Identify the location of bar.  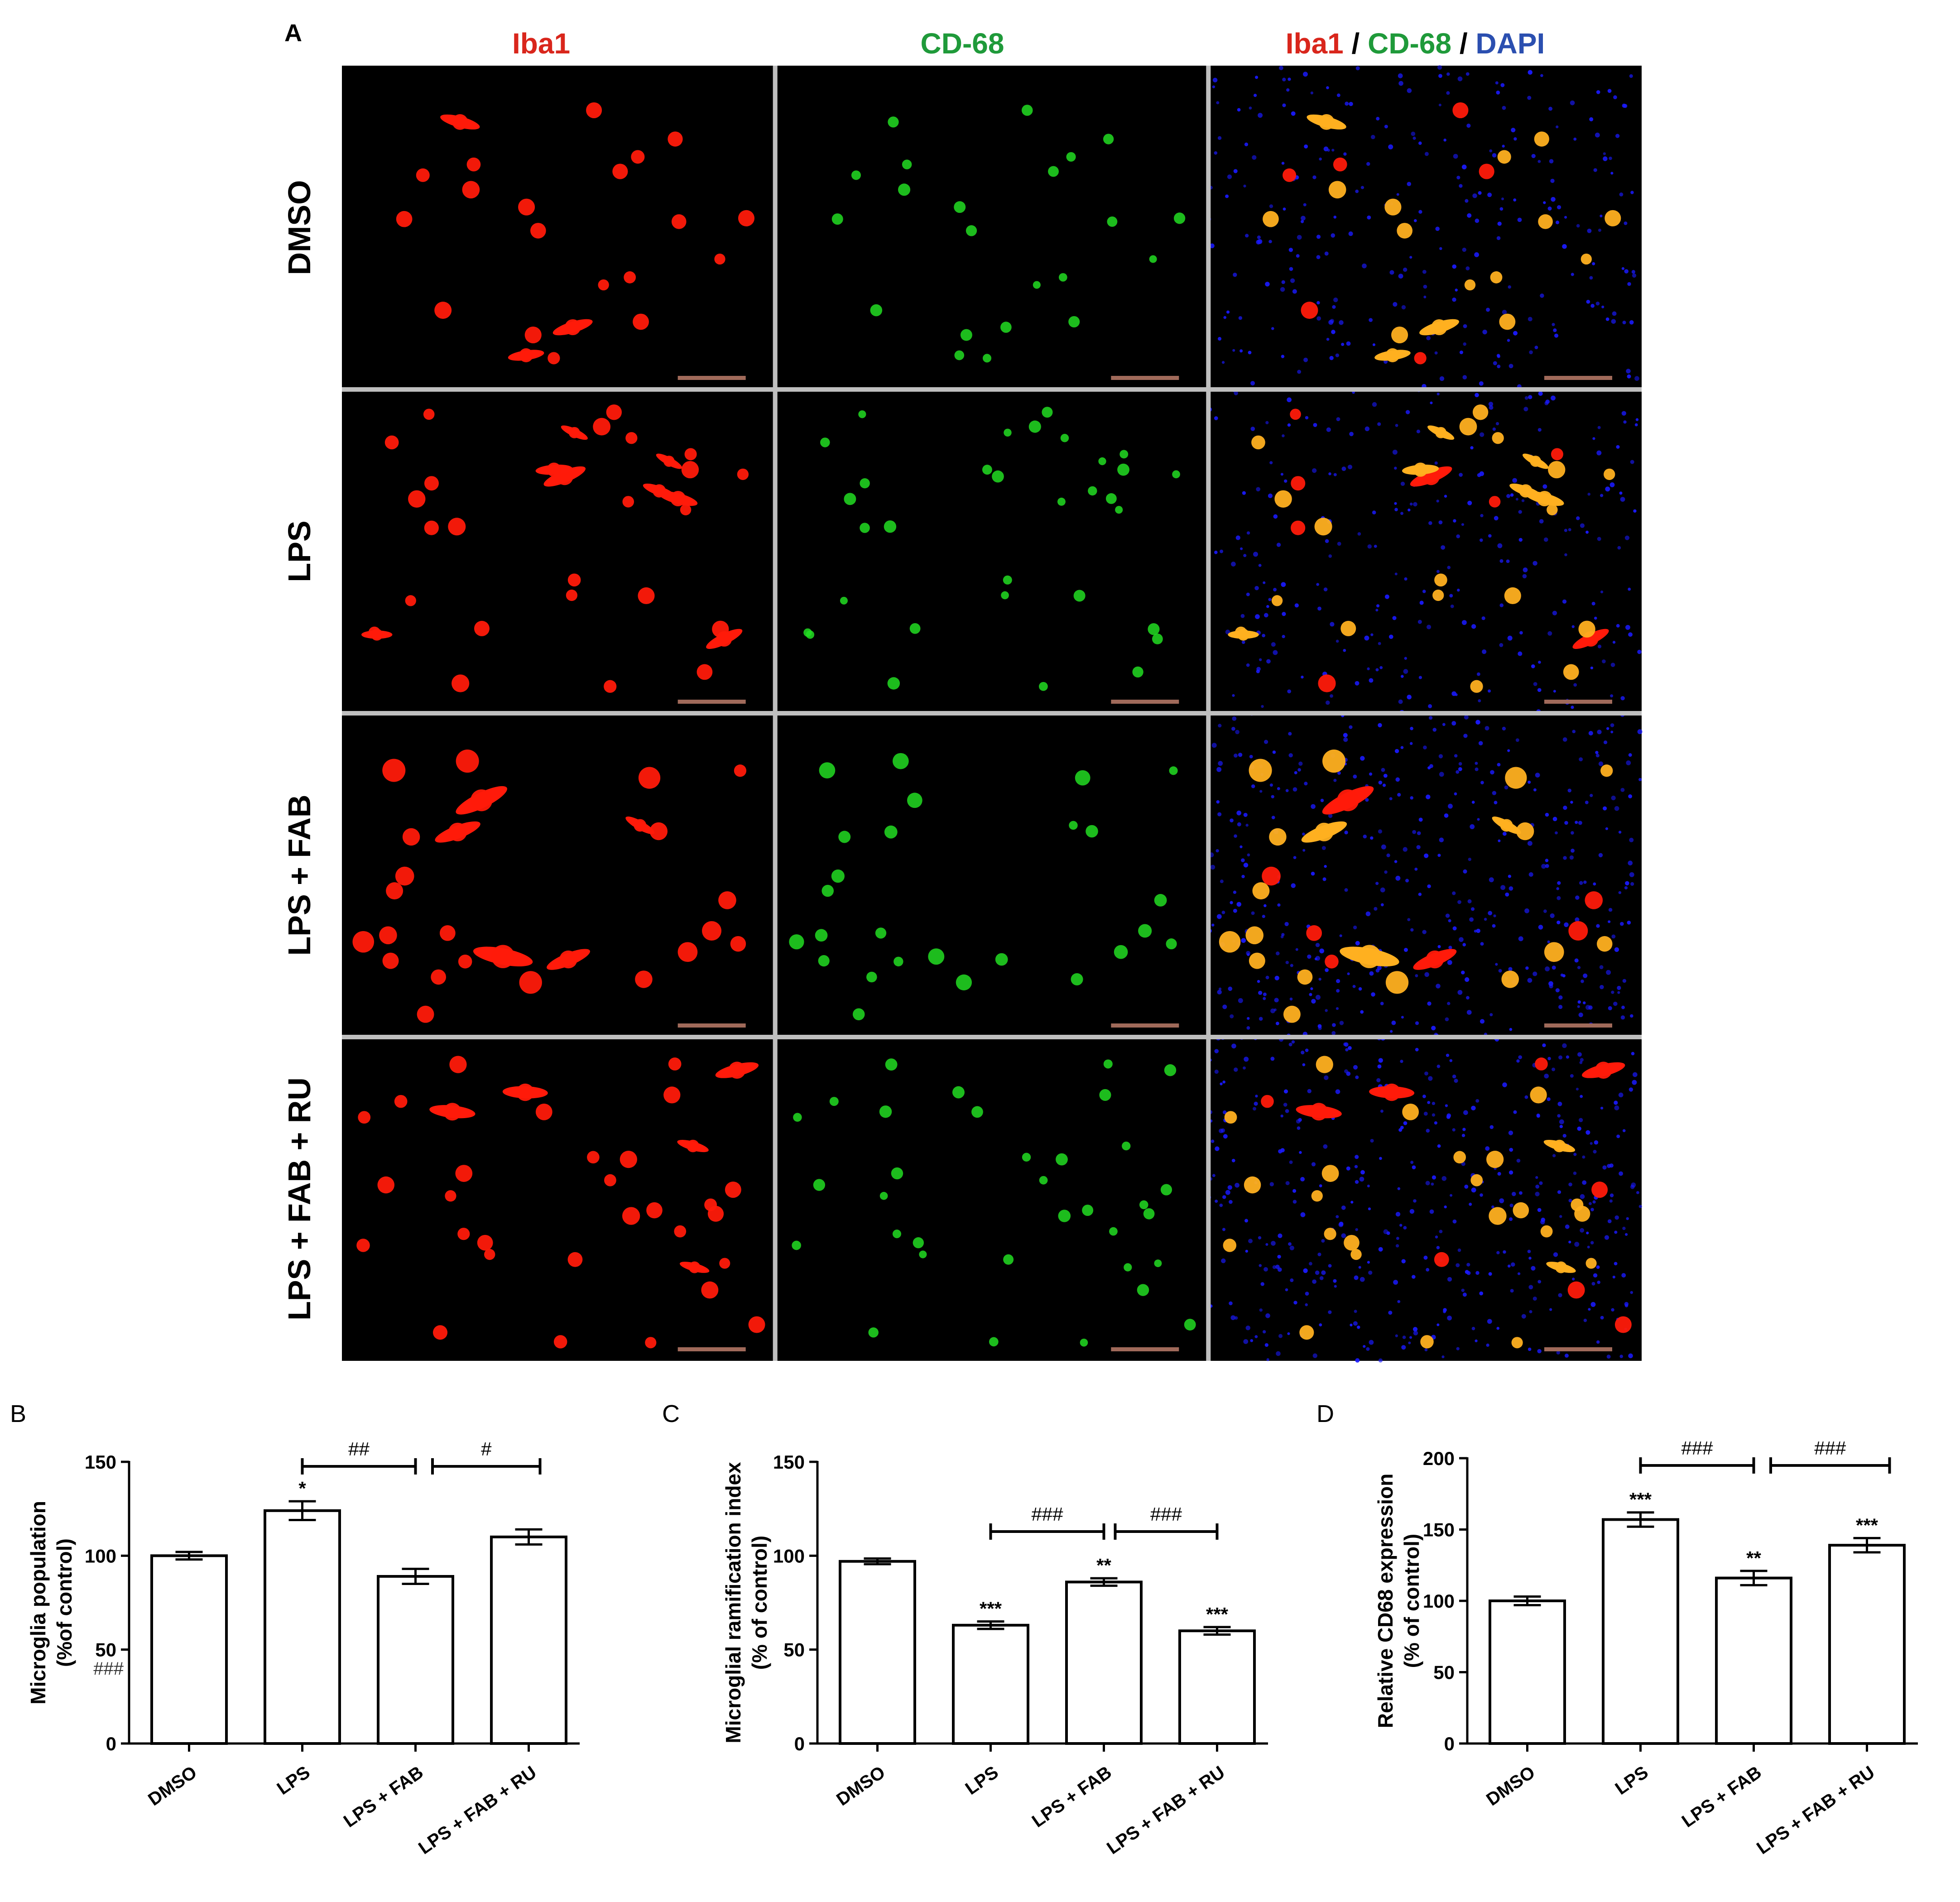
(877, 1652).